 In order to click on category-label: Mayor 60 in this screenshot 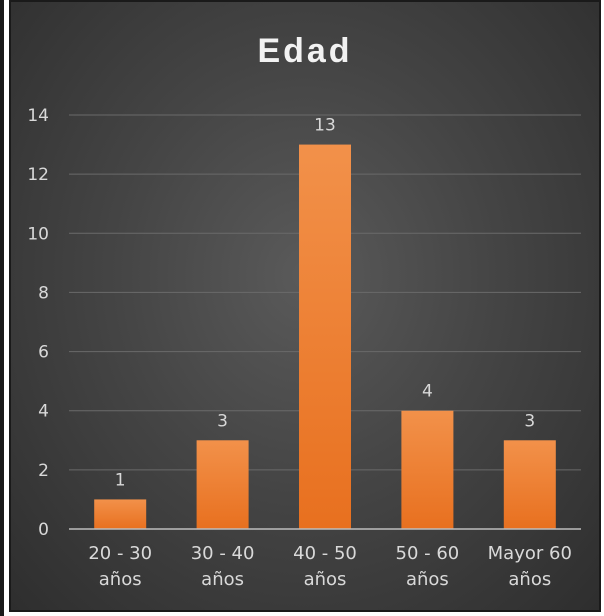, I will do `click(530, 553)`.